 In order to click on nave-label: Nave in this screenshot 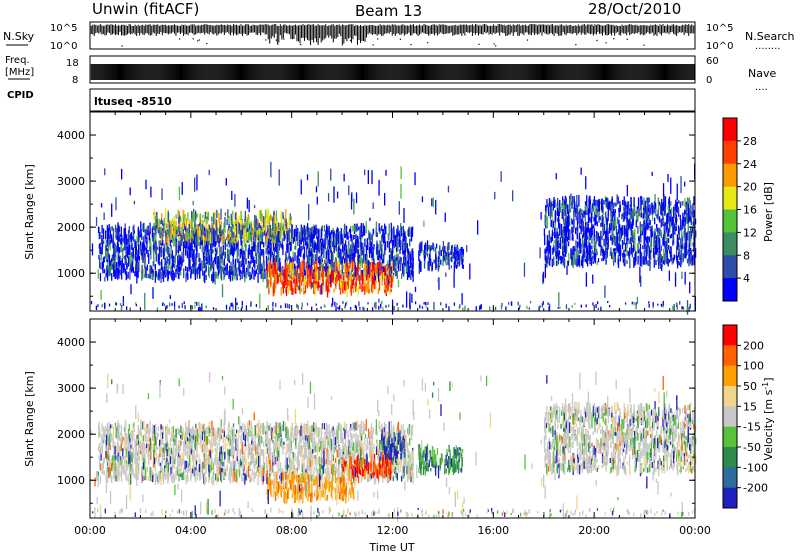, I will do `click(762, 73)`.